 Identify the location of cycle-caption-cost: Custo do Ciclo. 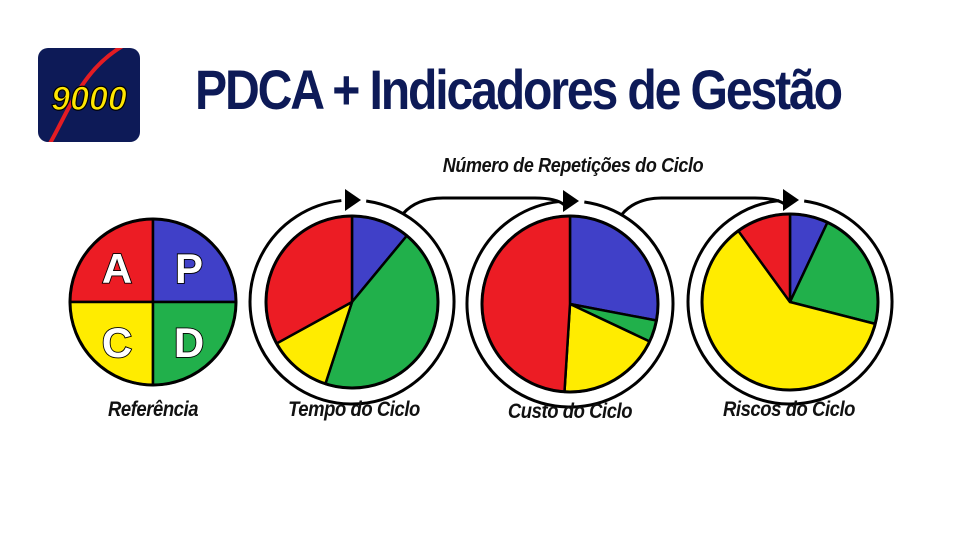
(570, 411).